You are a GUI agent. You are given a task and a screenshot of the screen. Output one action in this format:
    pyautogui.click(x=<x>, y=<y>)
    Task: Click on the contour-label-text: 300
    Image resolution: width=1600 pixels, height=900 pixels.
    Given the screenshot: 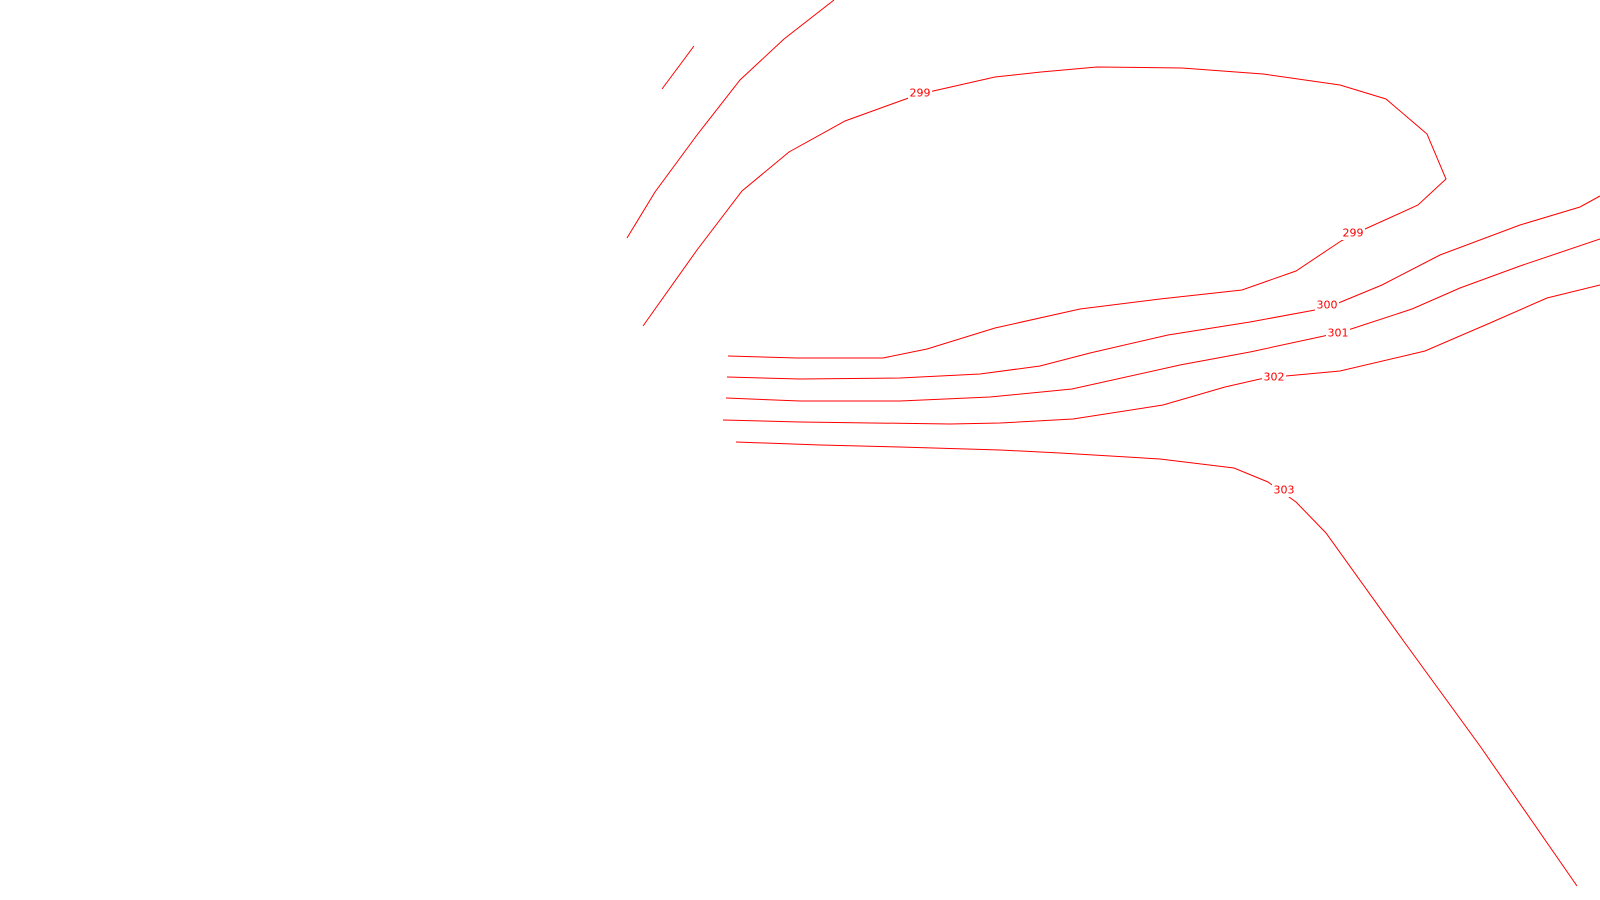 What is the action you would take?
    pyautogui.click(x=1327, y=305)
    